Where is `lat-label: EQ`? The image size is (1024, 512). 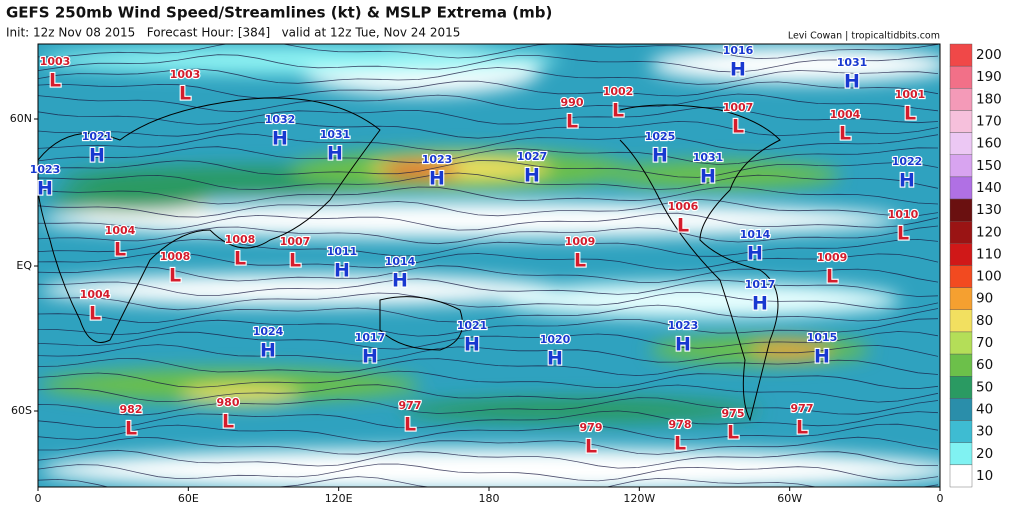
lat-label: EQ is located at coordinates (24, 265).